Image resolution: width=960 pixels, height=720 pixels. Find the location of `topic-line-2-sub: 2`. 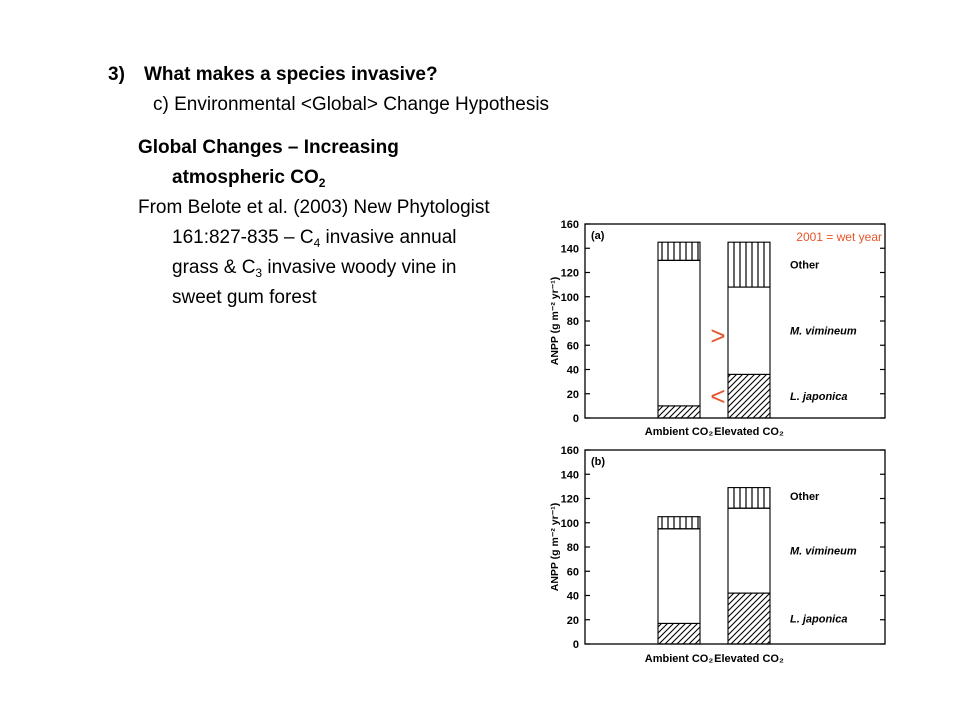

topic-line-2-sub: 2 is located at coordinates (322, 183).